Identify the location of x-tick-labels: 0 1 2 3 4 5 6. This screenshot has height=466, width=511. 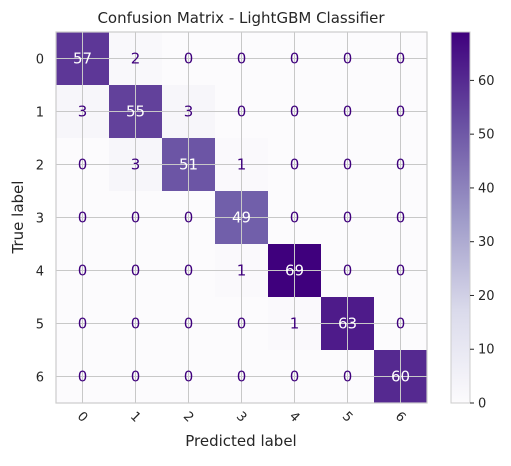
(241, 417).